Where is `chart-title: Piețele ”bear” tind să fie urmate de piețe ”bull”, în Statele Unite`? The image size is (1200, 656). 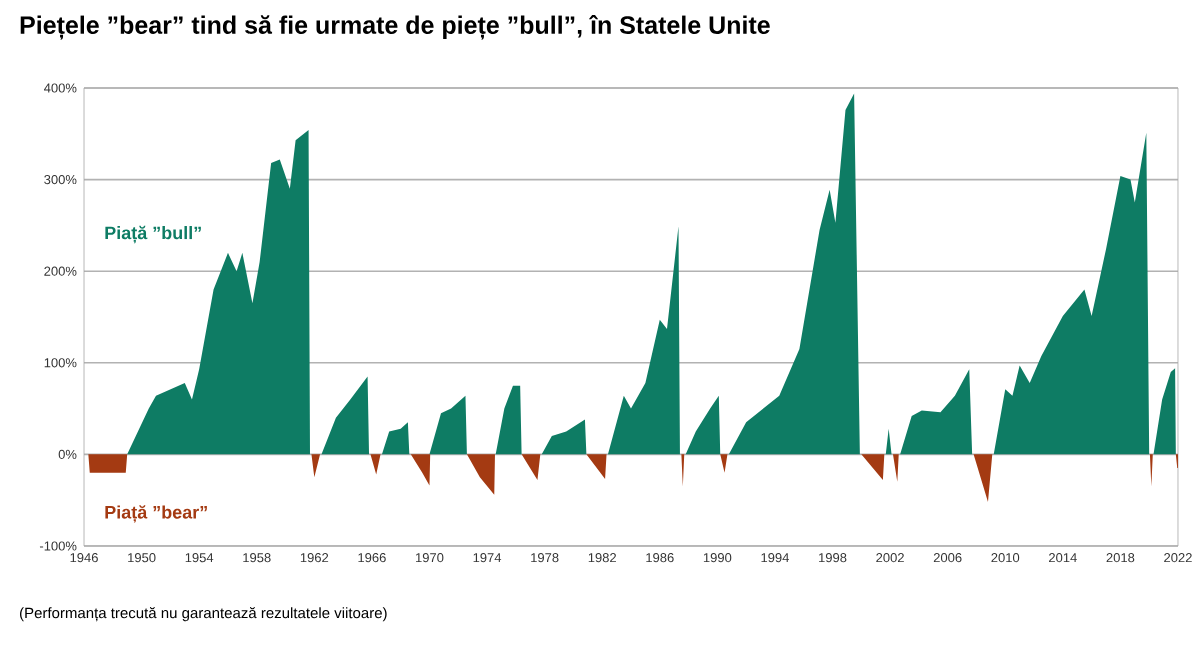
chart-title: Piețele ”bear” tind să fie urmate de piețe ”bull”, în Statele Unite is located at coordinates (395, 27).